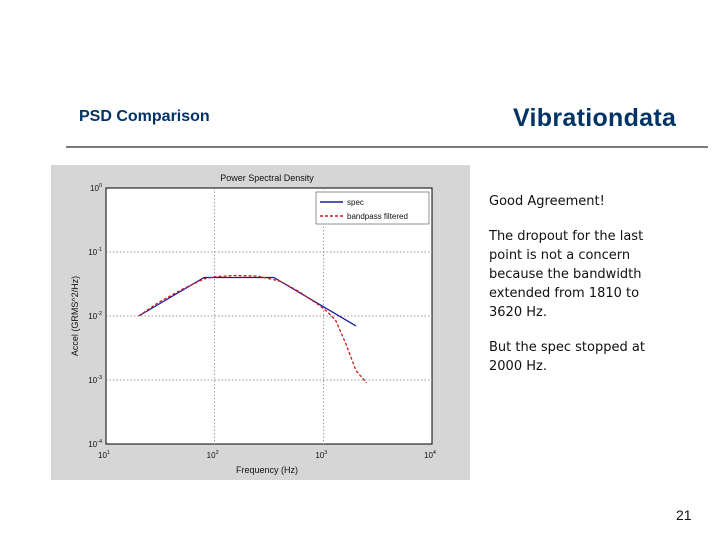 This screenshot has height=540, width=720. Describe the element at coordinates (377, 216) in the screenshot. I see `legend-label-bandpass-filtered: bandpass filtered` at that location.